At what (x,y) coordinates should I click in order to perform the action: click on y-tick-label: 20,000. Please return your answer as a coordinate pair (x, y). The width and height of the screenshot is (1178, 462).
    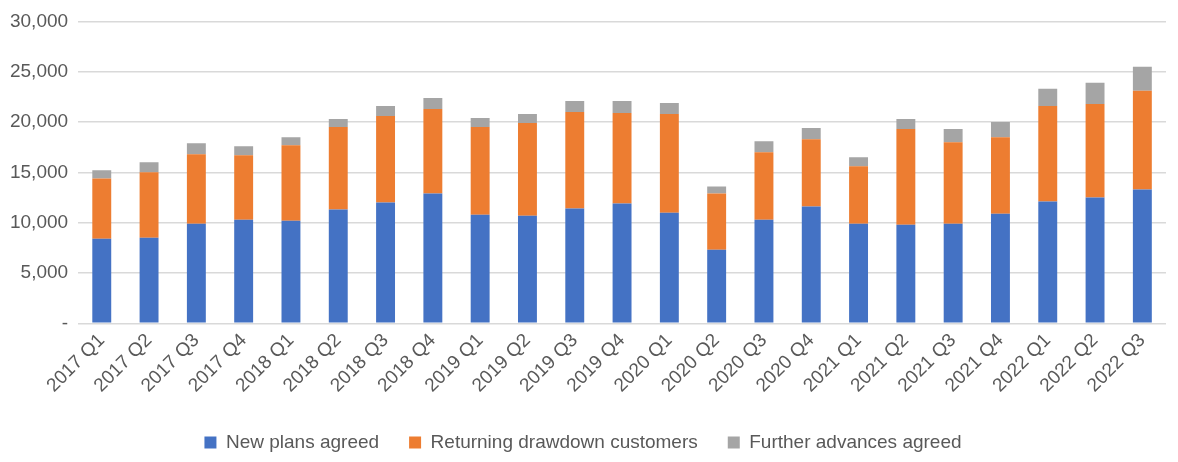
    Looking at the image, I should click on (39, 121).